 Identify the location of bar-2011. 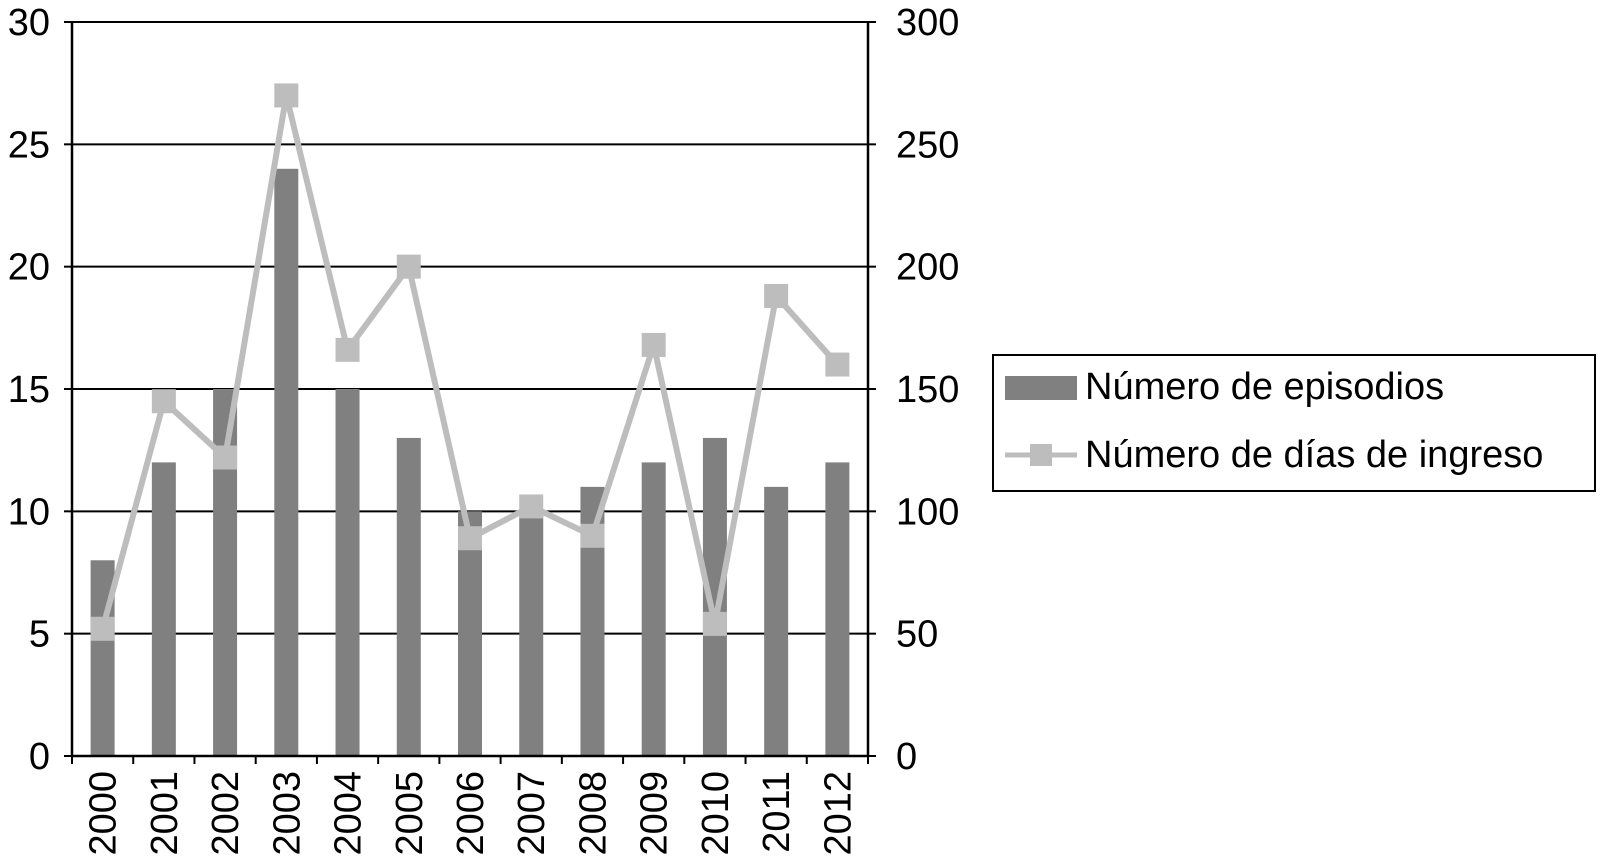
(776, 621).